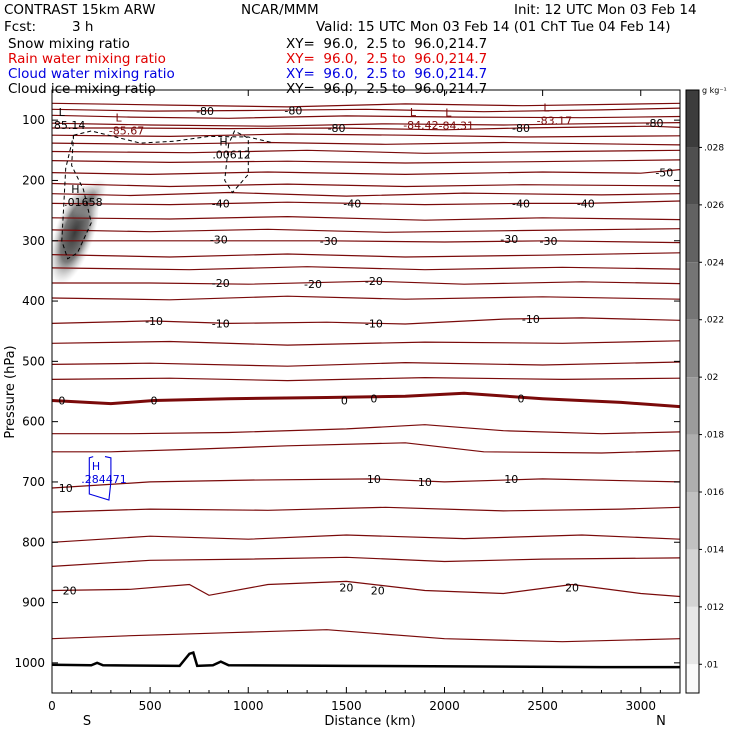 The image size is (740, 740). I want to click on colorbar-tick-label: .022, so click(714, 321).